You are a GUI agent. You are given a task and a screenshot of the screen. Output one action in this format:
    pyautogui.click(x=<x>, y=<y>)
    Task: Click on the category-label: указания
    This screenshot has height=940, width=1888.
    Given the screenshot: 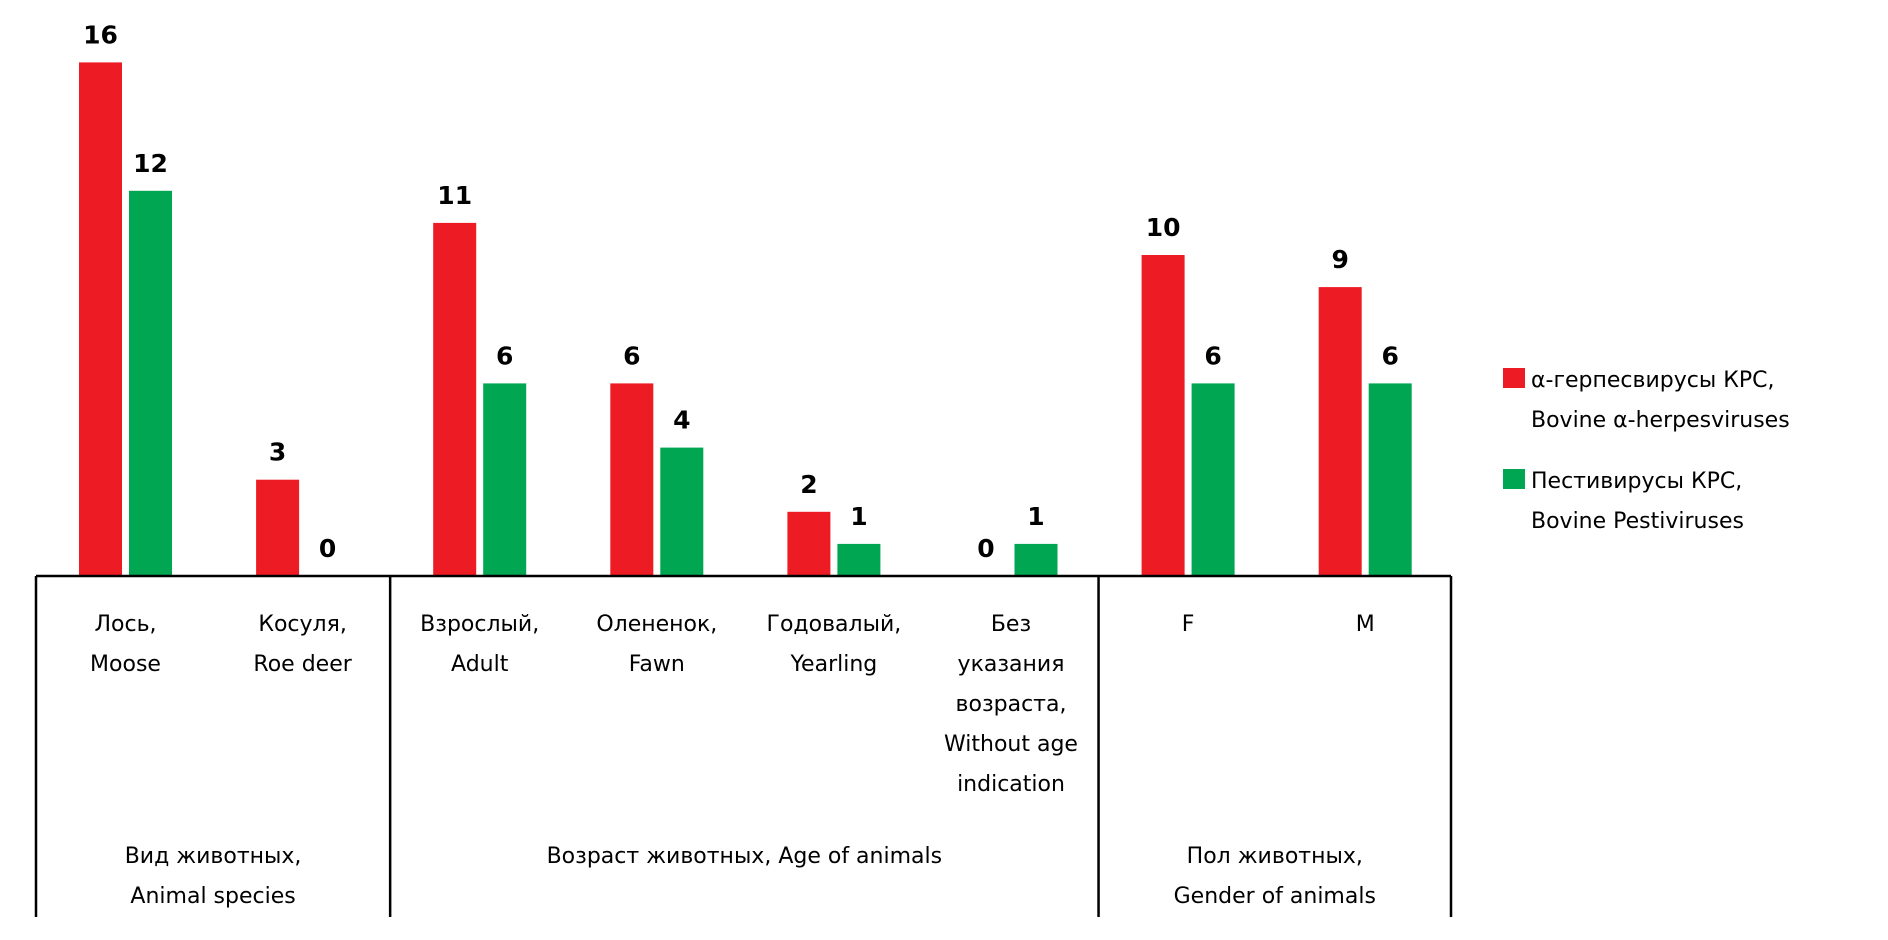 What is the action you would take?
    pyautogui.click(x=1011, y=664)
    